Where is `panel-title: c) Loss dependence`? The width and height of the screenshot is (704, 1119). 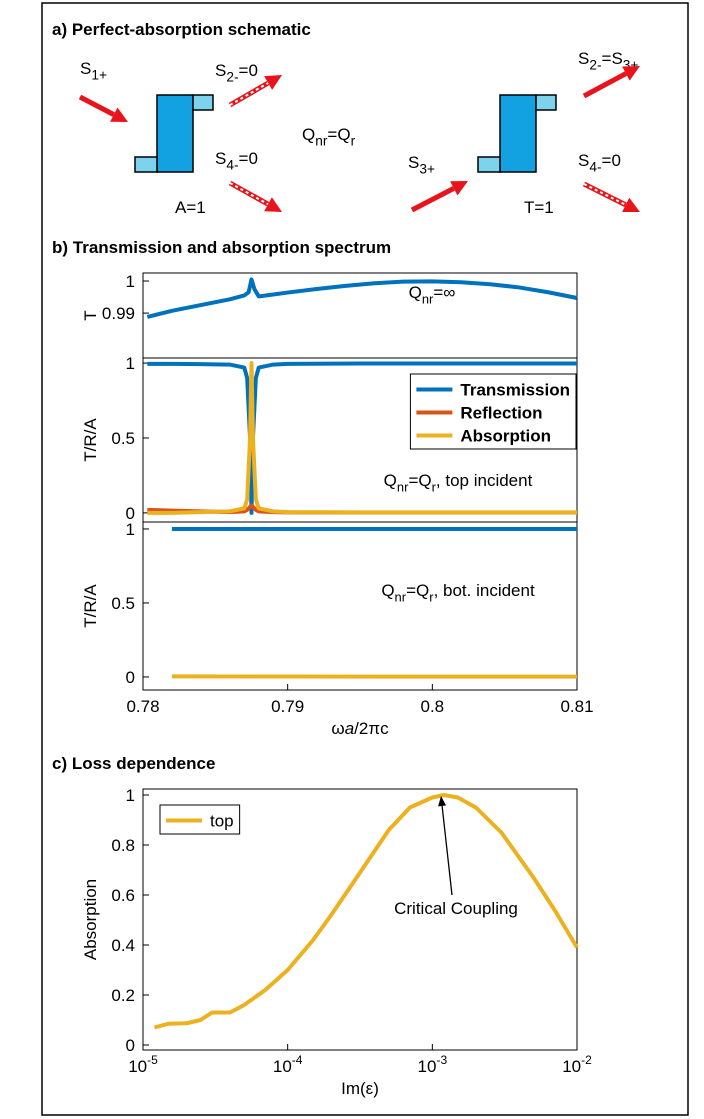 panel-title: c) Loss dependence is located at coordinates (133, 763).